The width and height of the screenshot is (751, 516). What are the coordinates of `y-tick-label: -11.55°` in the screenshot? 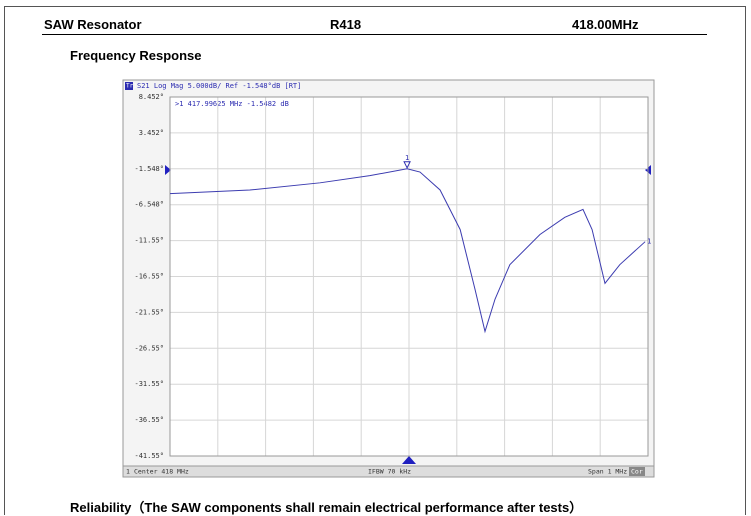 It's located at (149, 241).